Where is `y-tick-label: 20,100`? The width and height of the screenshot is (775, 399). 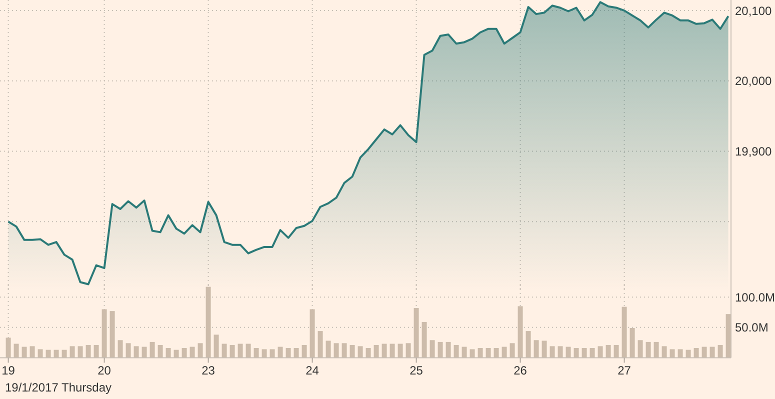 y-tick-label: 20,100 is located at coordinates (753, 11).